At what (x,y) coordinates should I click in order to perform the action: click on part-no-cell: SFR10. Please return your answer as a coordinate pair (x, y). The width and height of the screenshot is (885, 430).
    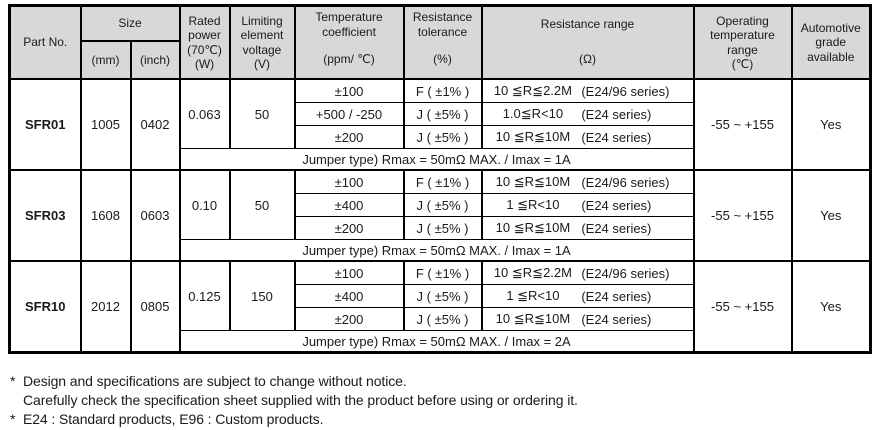
    Looking at the image, I should click on (45, 307).